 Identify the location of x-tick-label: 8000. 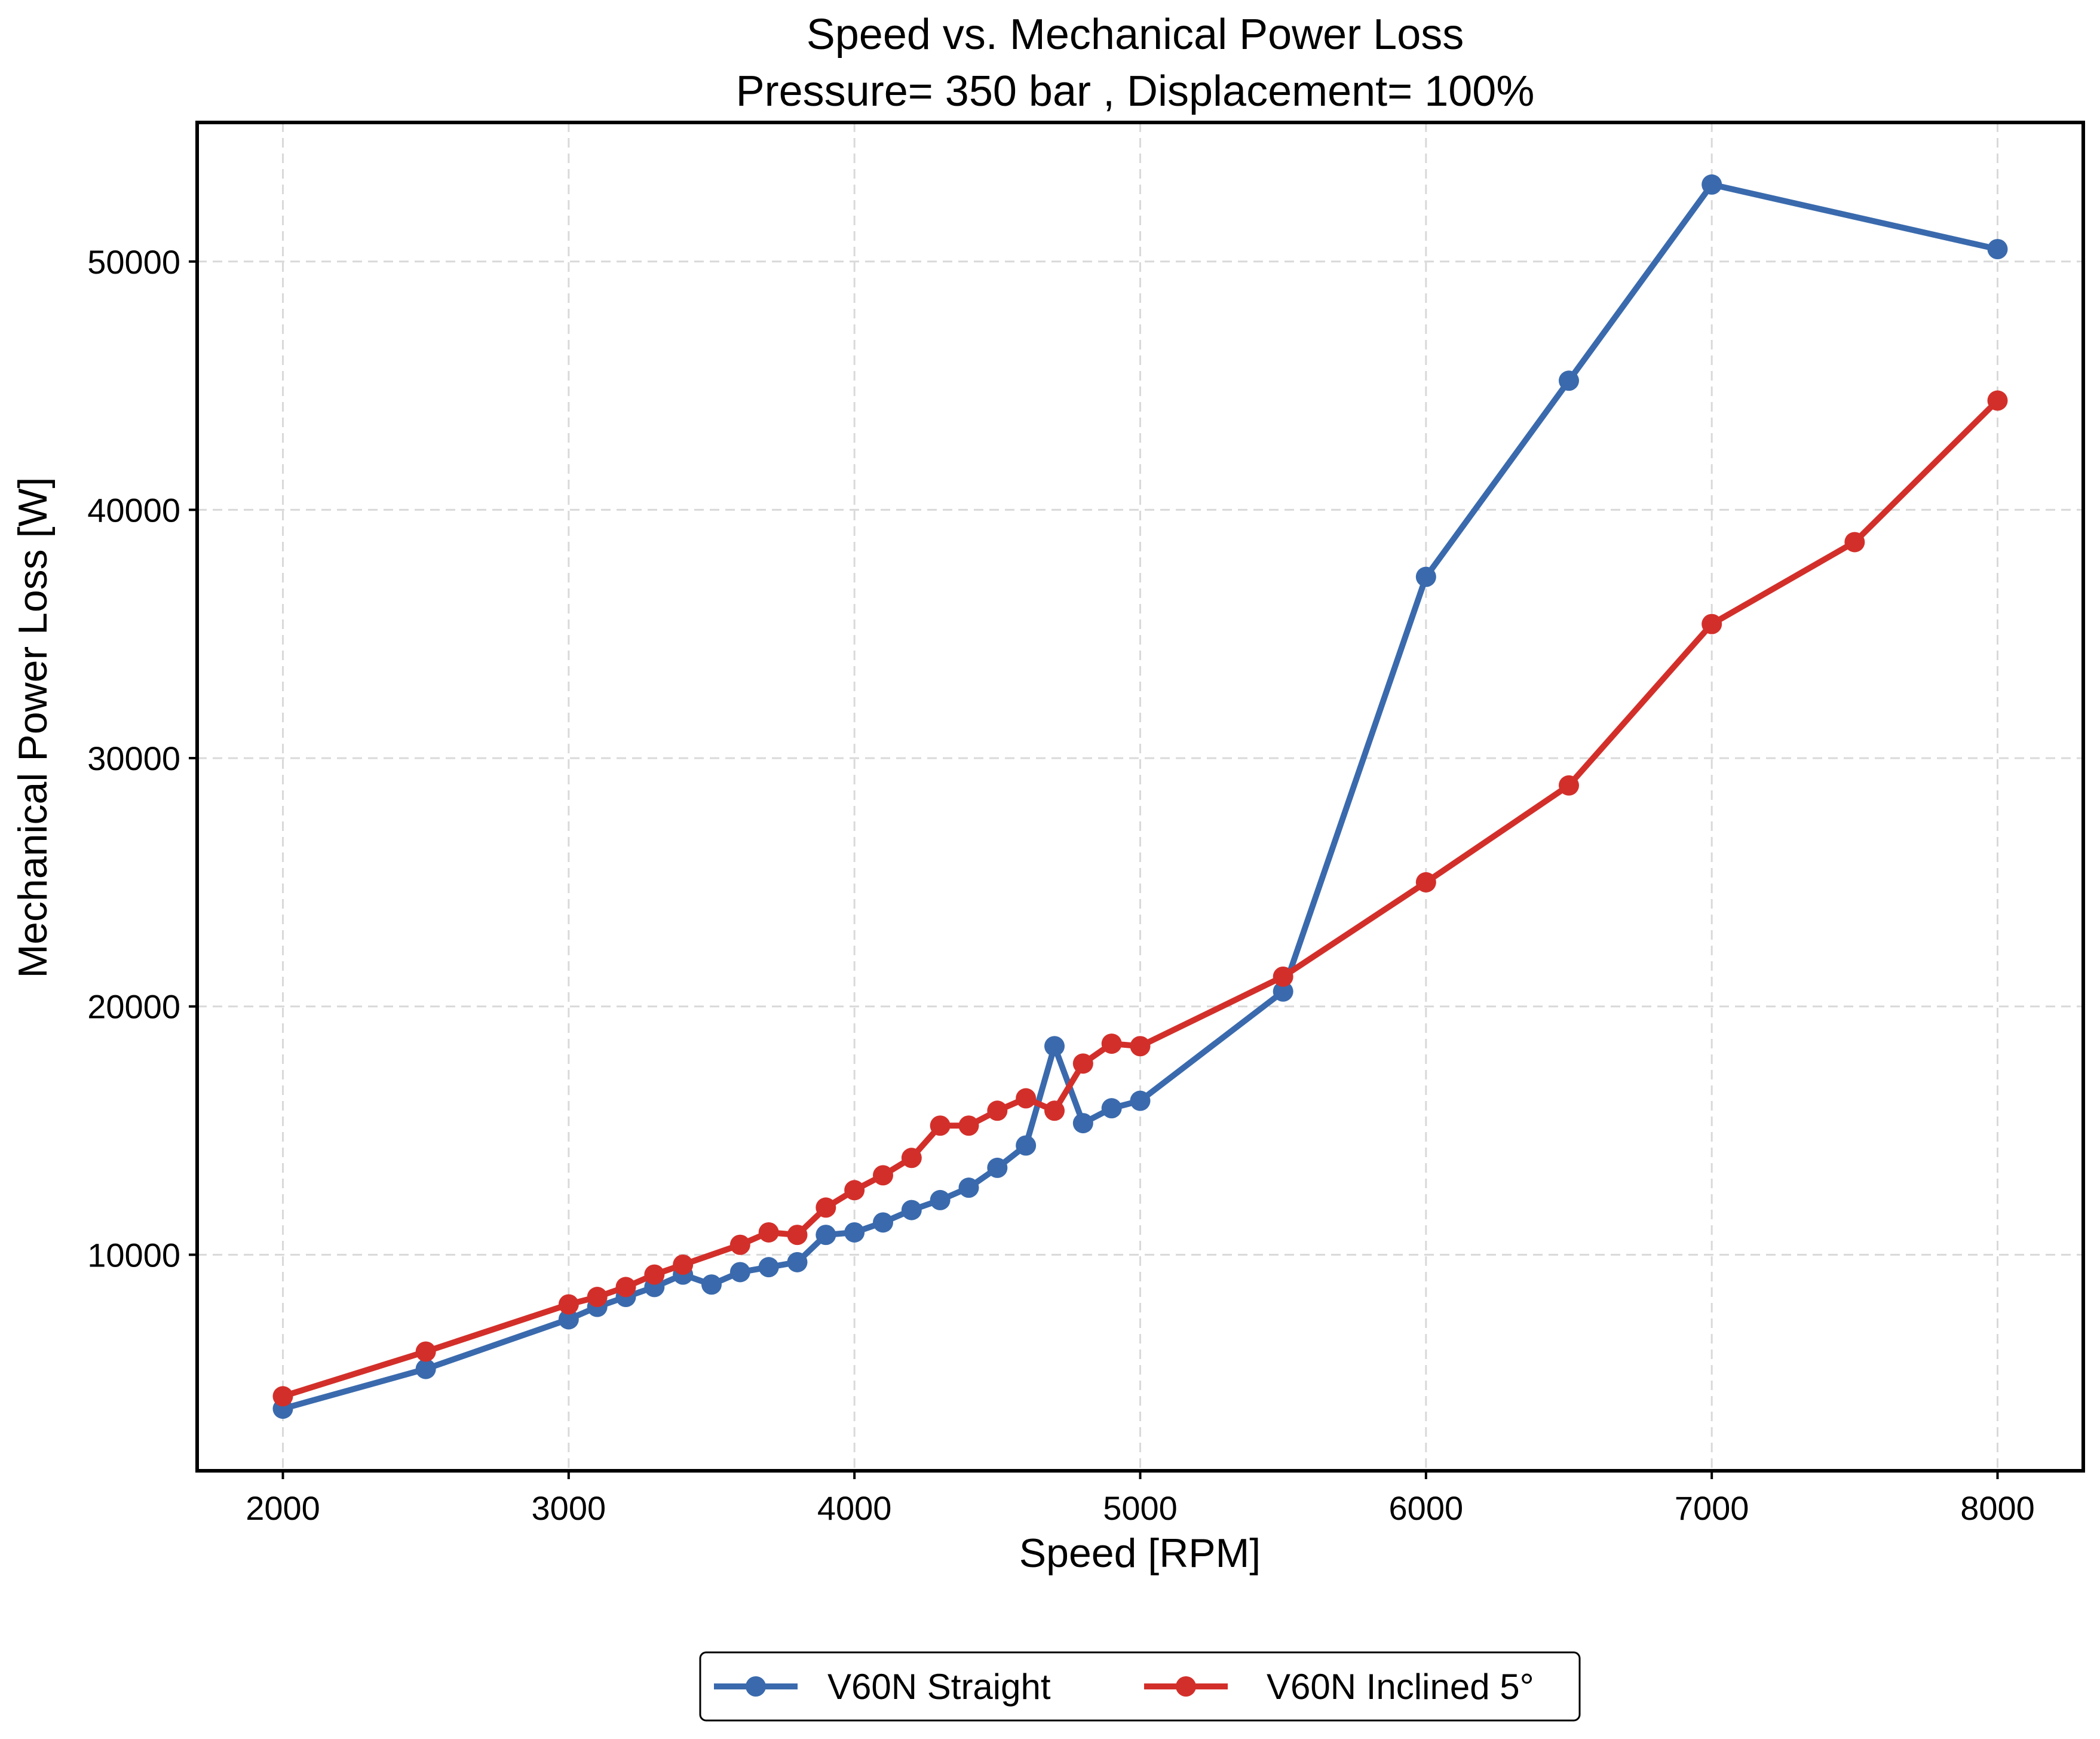
(1998, 1508).